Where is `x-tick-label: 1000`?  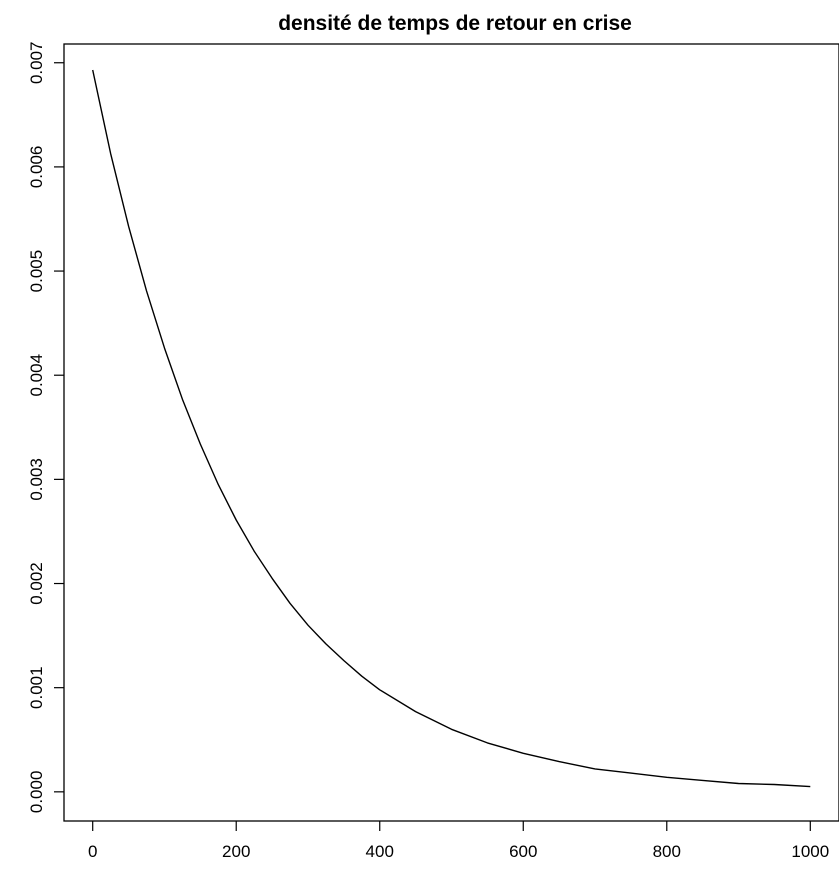 x-tick-label: 1000 is located at coordinates (810, 851).